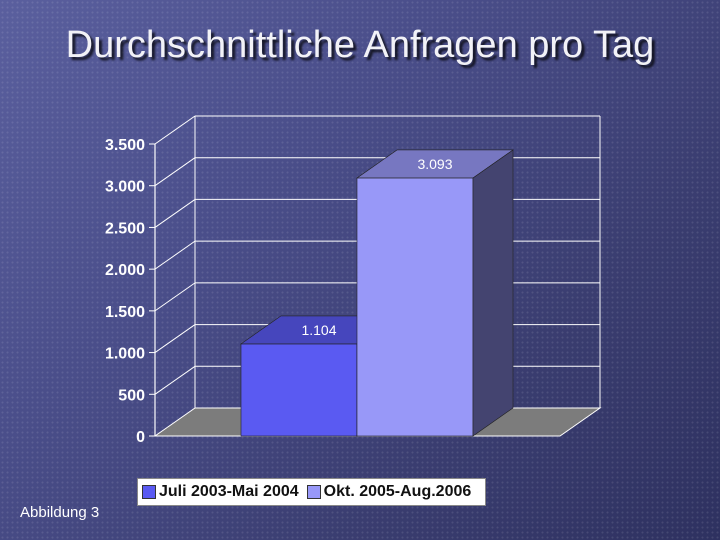  I want to click on y-tick-label: 2.500, so click(125, 228).